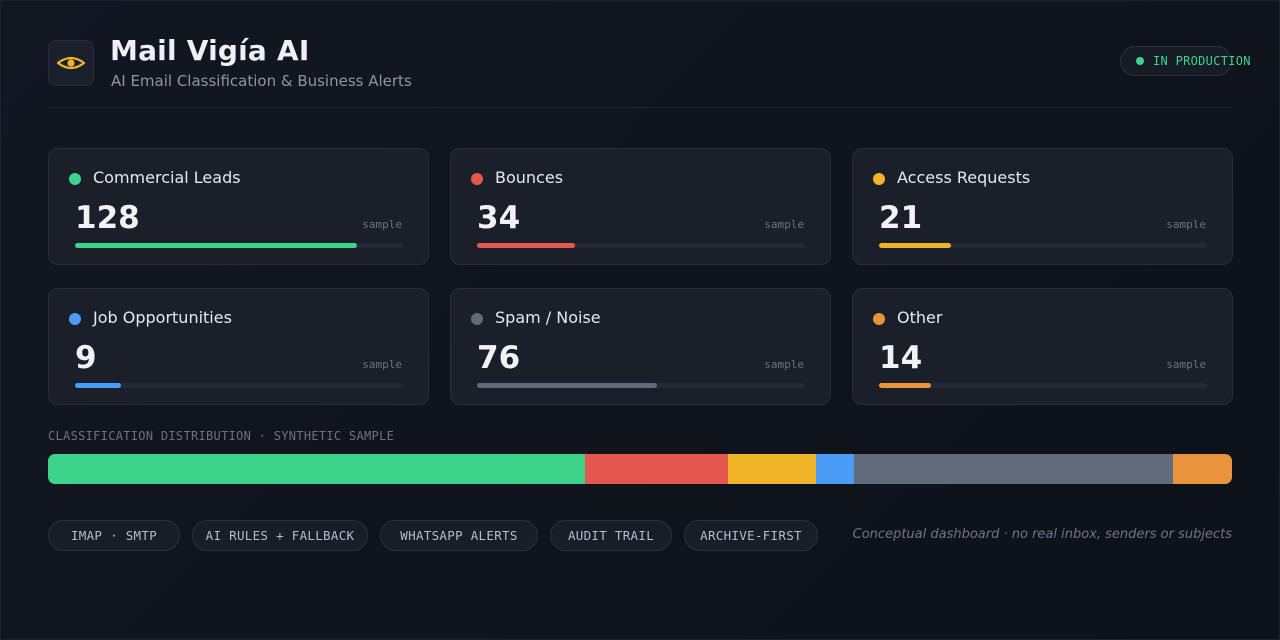  What do you see at coordinates (1140, 61) in the screenshot?
I see `status-dot` at bounding box center [1140, 61].